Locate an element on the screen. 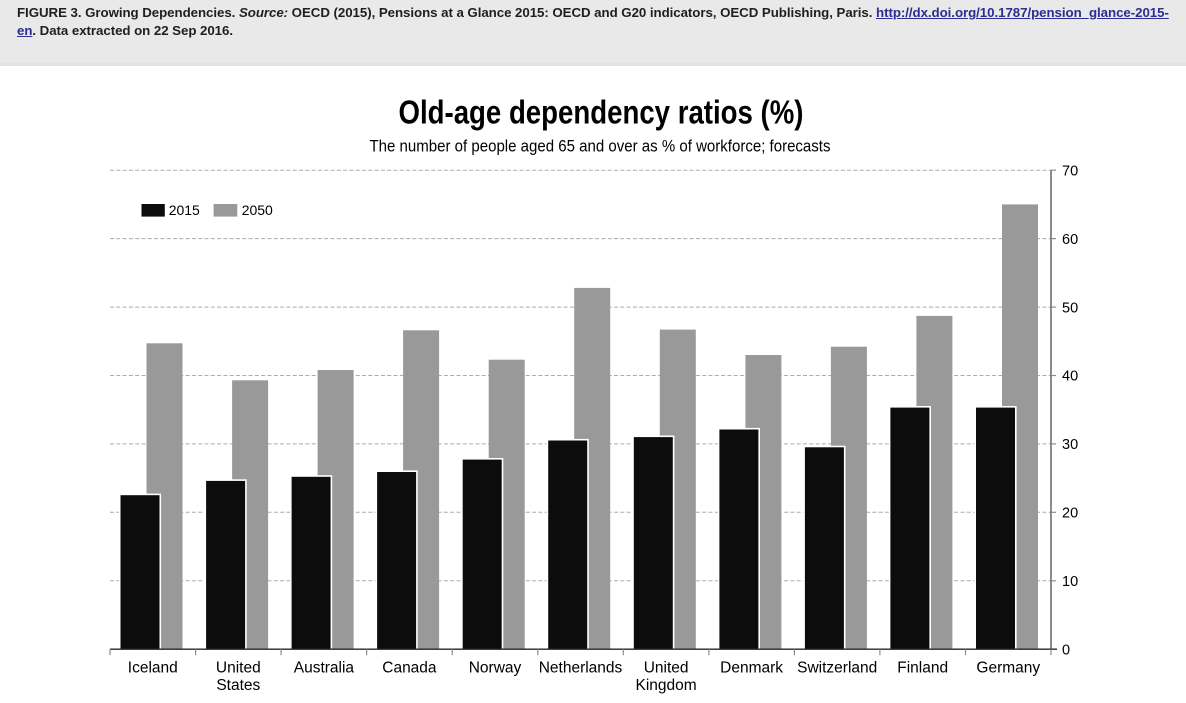  svg-text: Denmark is located at coordinates (751, 668).